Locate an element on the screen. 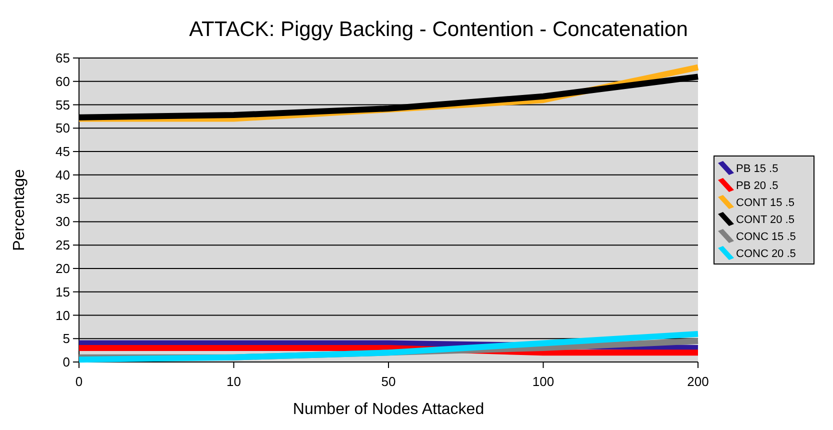  legend-label: CONC 15 .5 is located at coordinates (766, 236).